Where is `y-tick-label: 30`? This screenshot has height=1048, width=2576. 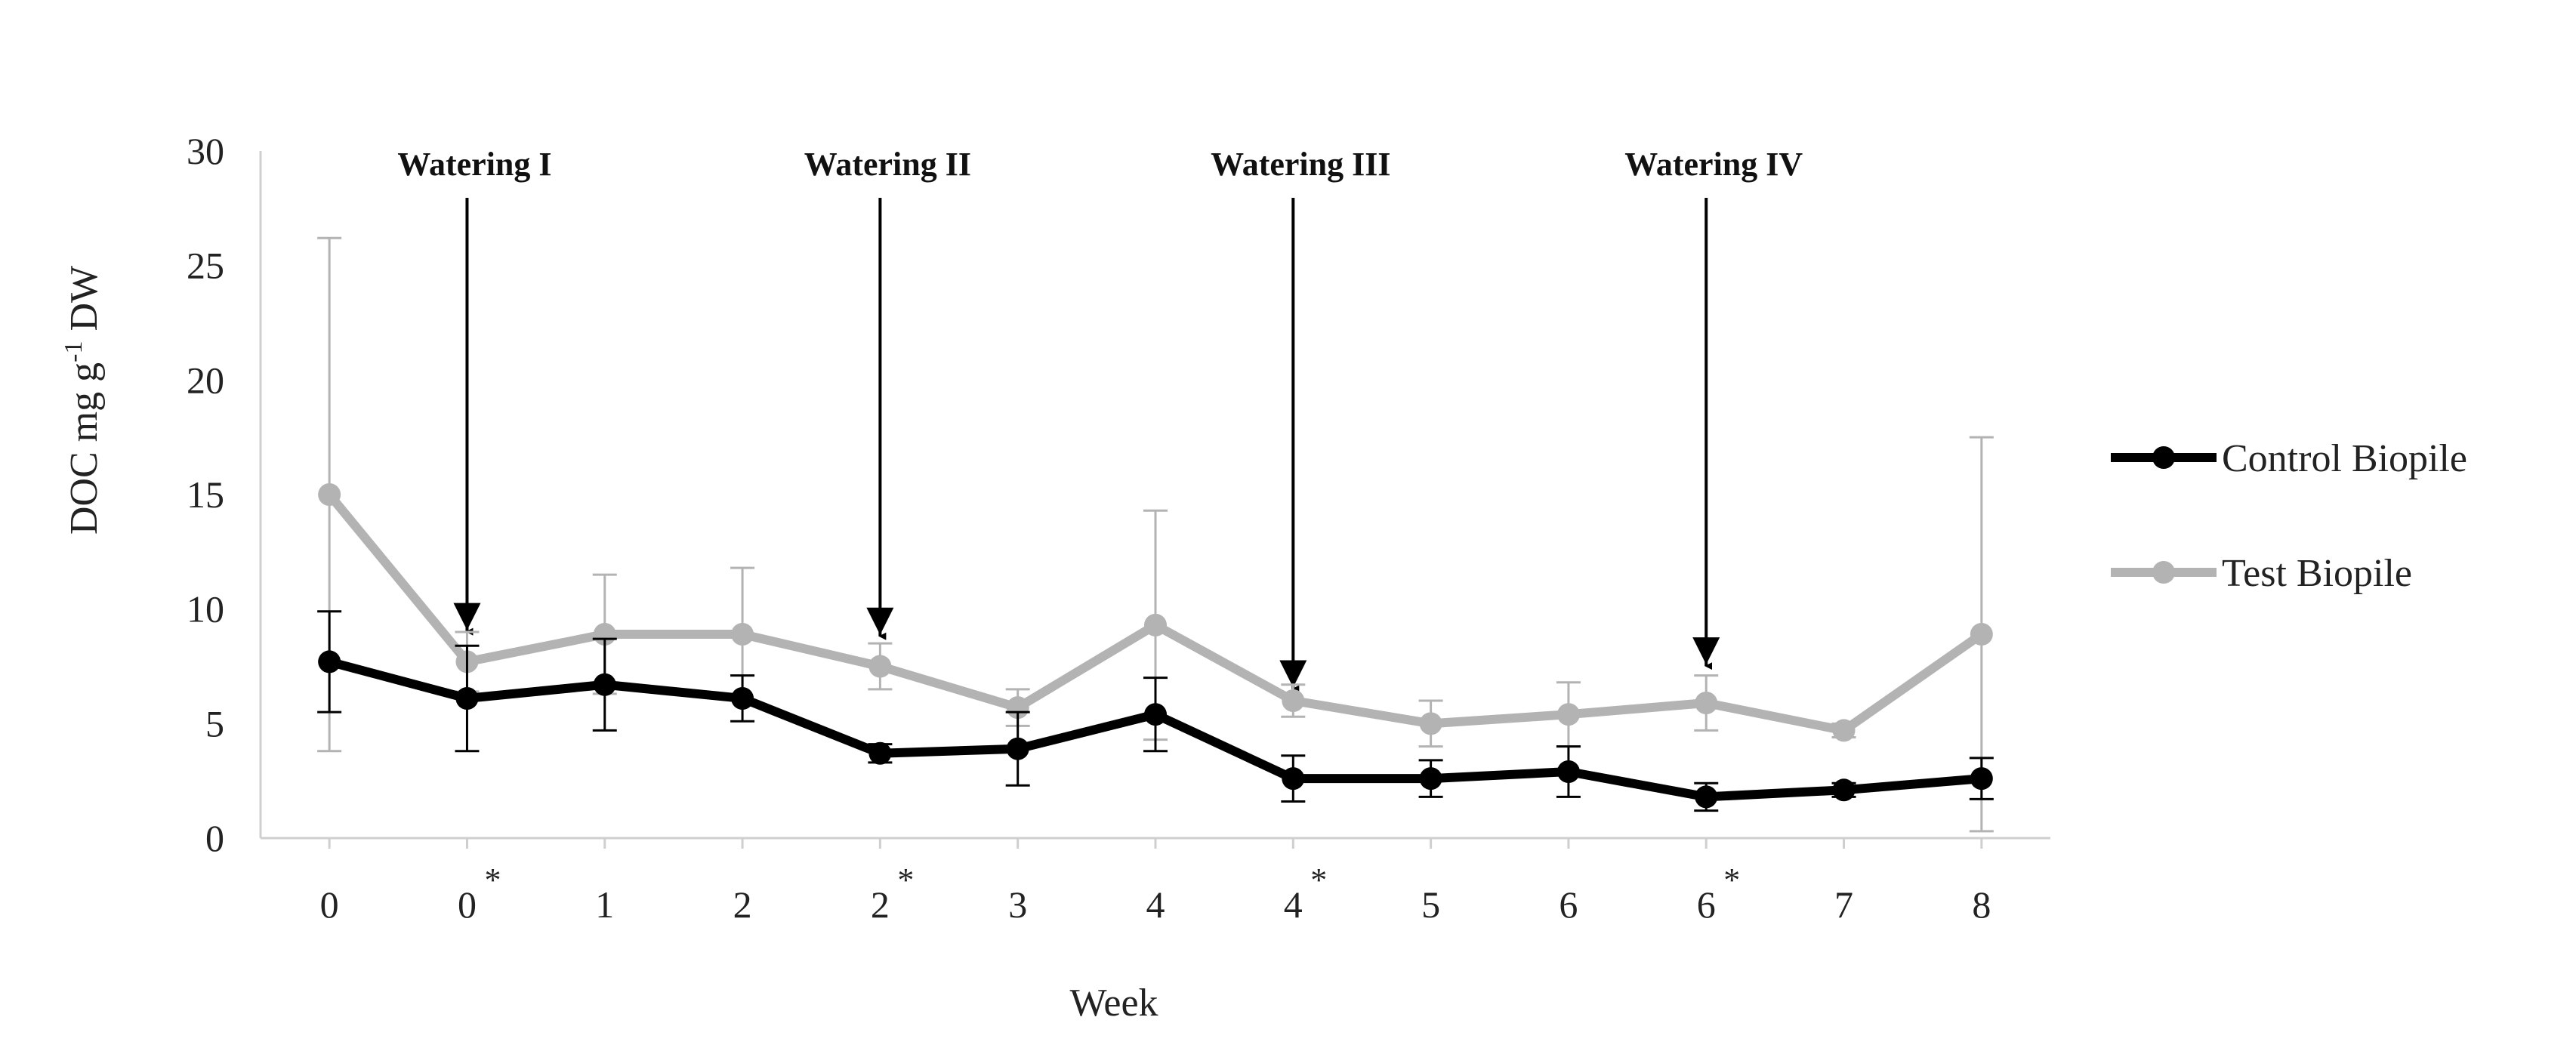
y-tick-label: 30 is located at coordinates (205, 151).